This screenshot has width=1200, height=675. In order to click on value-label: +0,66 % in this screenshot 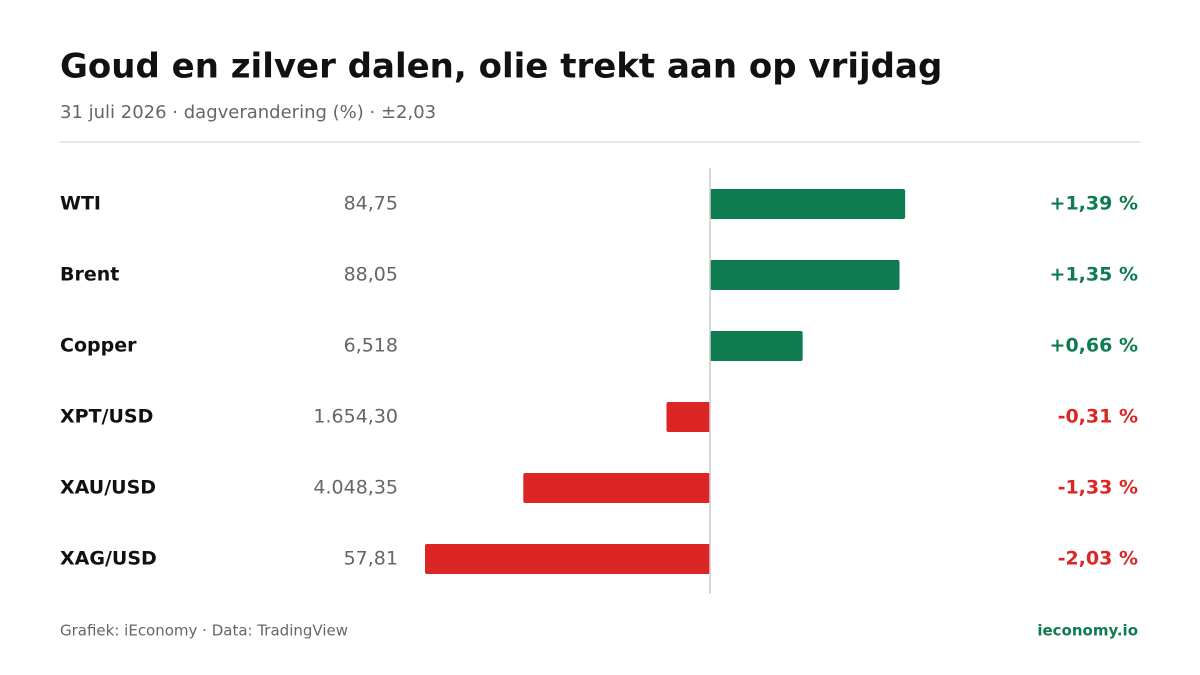, I will do `click(1094, 346)`.